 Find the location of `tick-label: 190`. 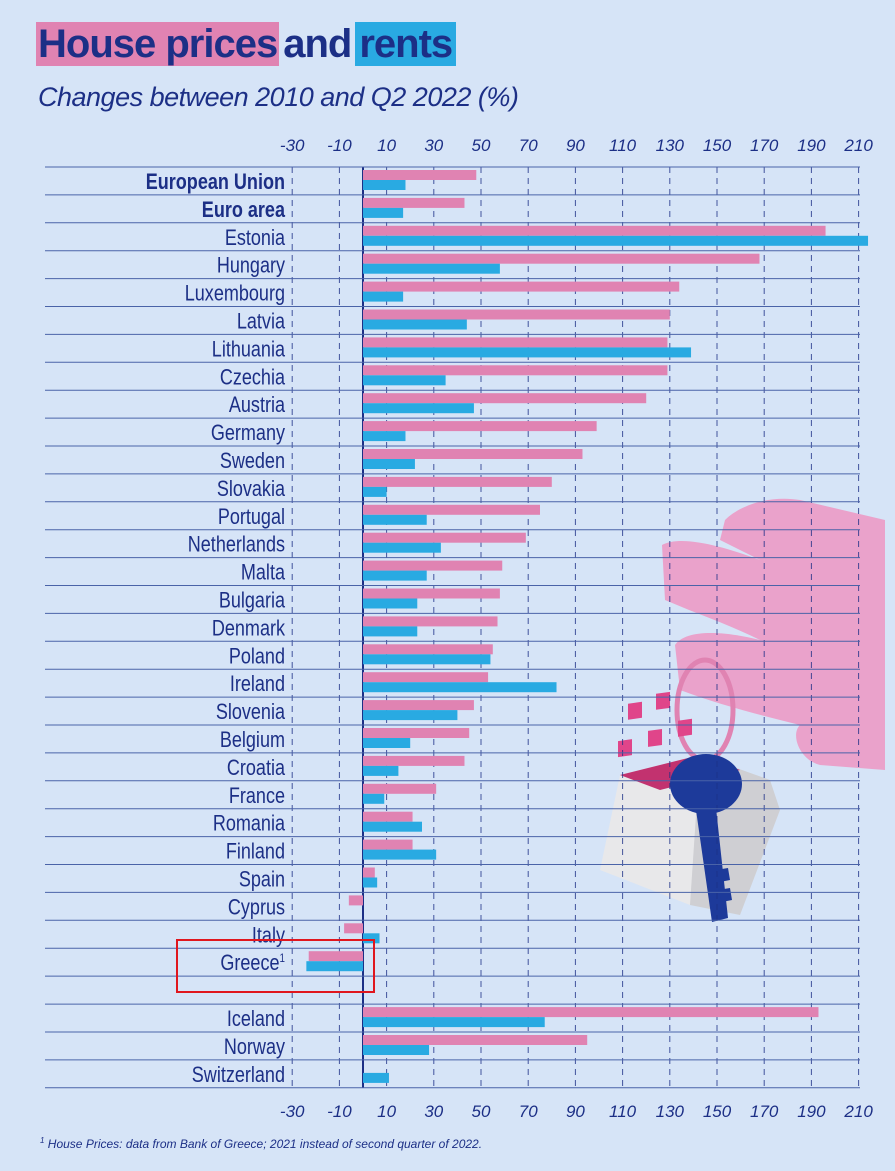

tick-label: 190 is located at coordinates (811, 1111).